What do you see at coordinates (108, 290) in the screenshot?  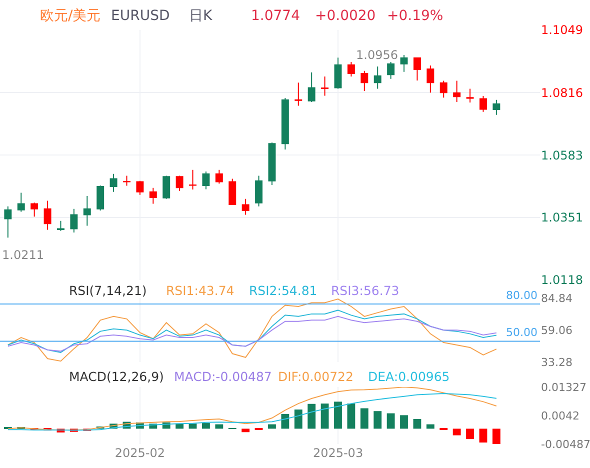 I see `chart-title: RSI(7,14,21)` at bounding box center [108, 290].